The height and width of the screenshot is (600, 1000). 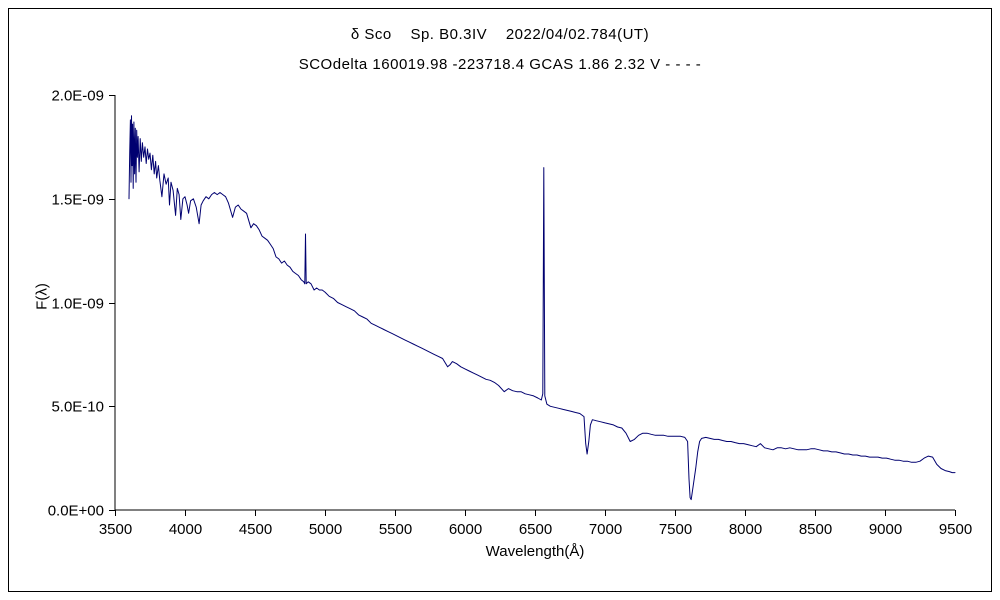 What do you see at coordinates (77, 200) in the screenshot?
I see `y-tick-label: 1.5E-09` at bounding box center [77, 200].